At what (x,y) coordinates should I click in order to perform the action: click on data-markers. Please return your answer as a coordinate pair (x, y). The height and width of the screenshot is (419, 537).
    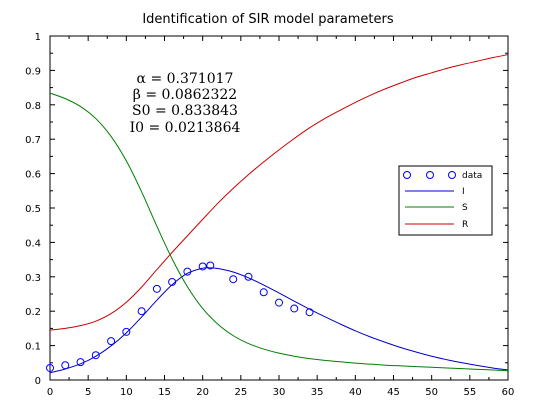
    Looking at the image, I should click on (180, 316).